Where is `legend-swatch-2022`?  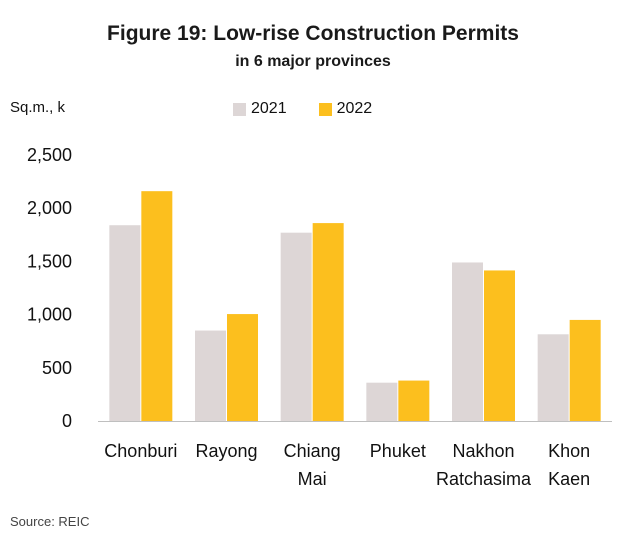
legend-swatch-2022 is located at coordinates (325, 109).